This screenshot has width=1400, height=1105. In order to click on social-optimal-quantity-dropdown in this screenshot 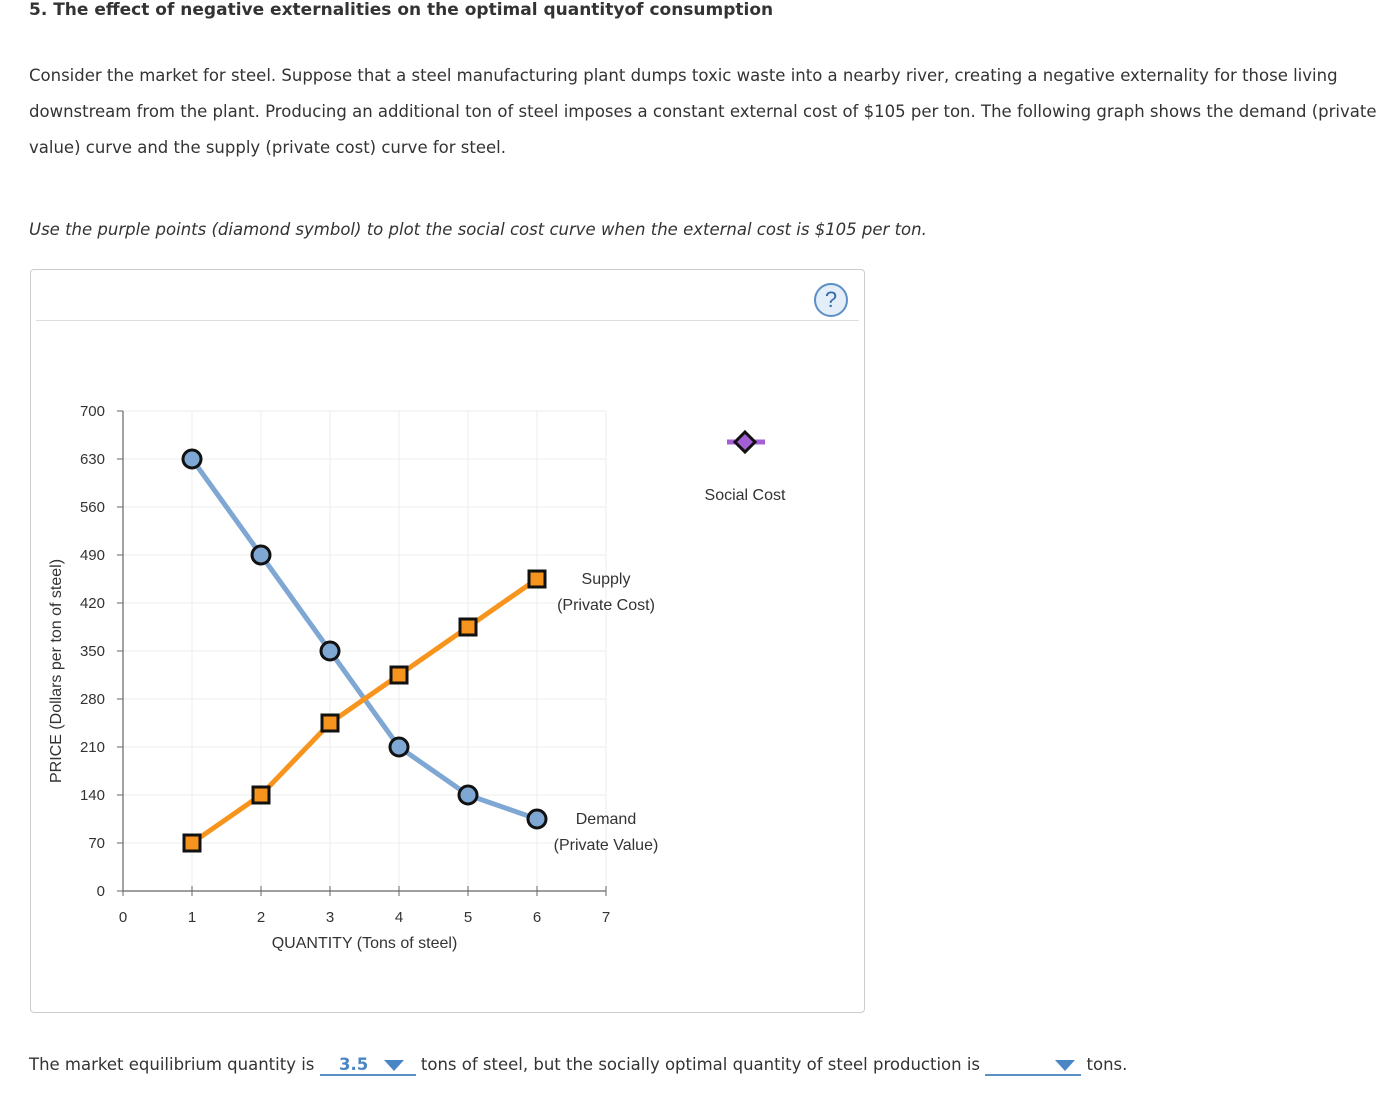, I will do `click(1033, 1065)`.